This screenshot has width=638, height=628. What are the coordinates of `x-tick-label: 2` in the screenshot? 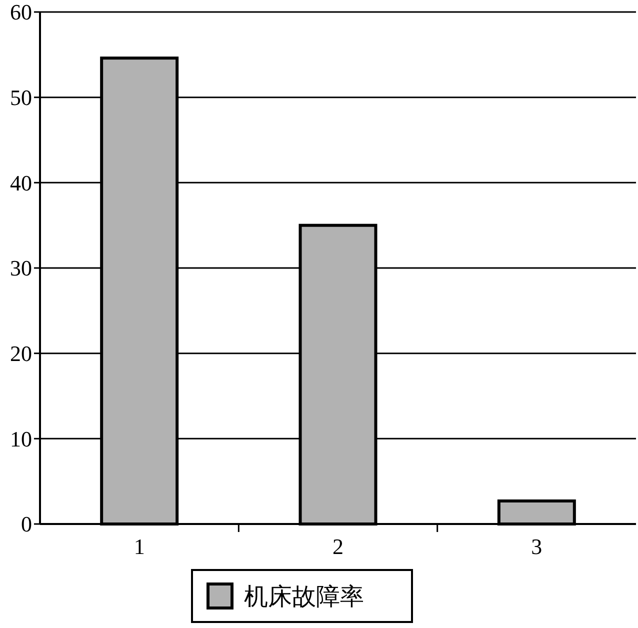 It's located at (338, 546).